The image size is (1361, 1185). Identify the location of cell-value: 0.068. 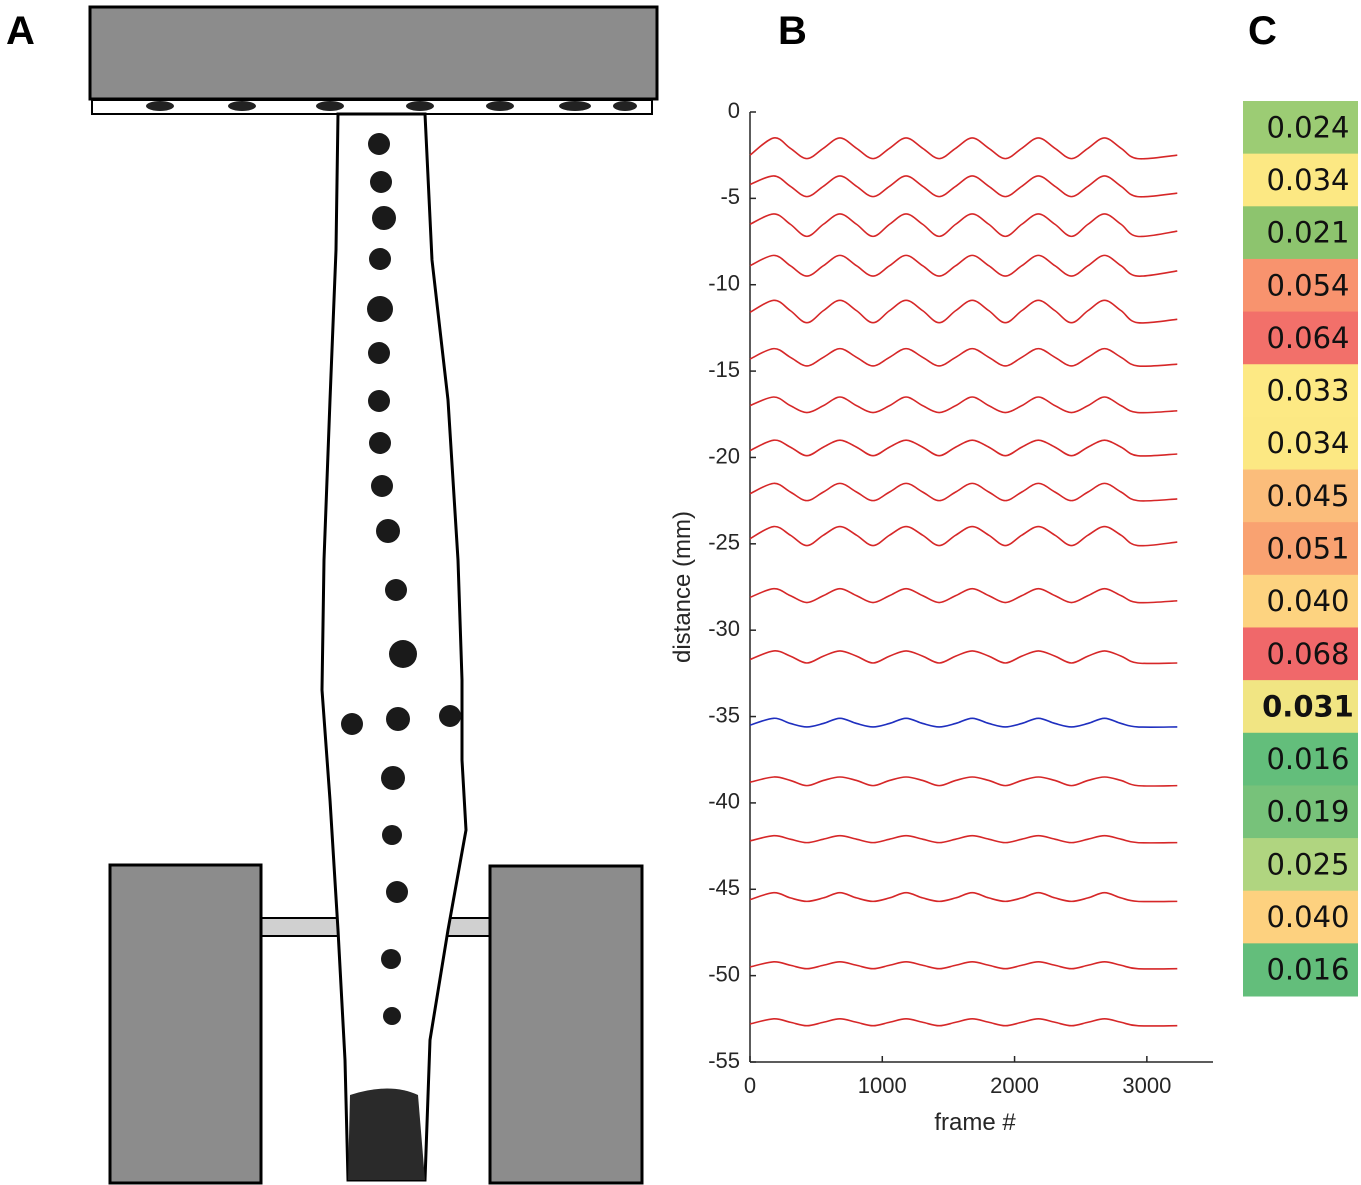
(1307, 654).